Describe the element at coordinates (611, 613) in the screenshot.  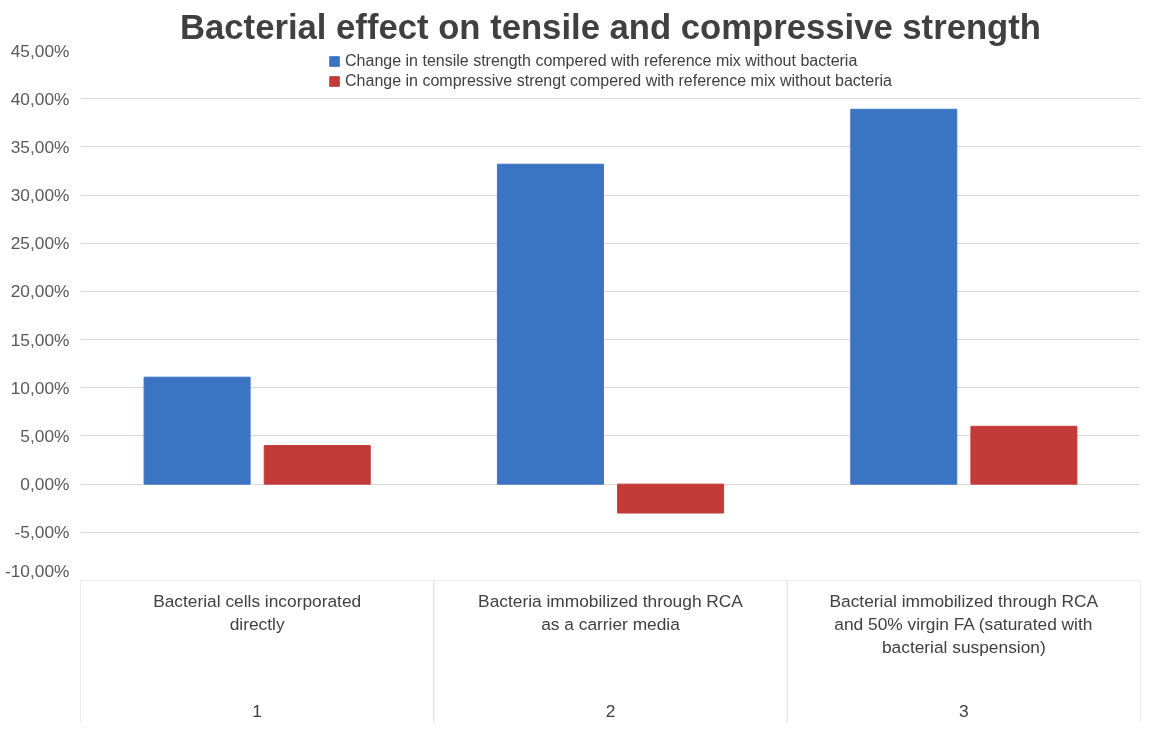
I see `x-tick-label: Bacteria immobilized through RCA as a carrier media` at that location.